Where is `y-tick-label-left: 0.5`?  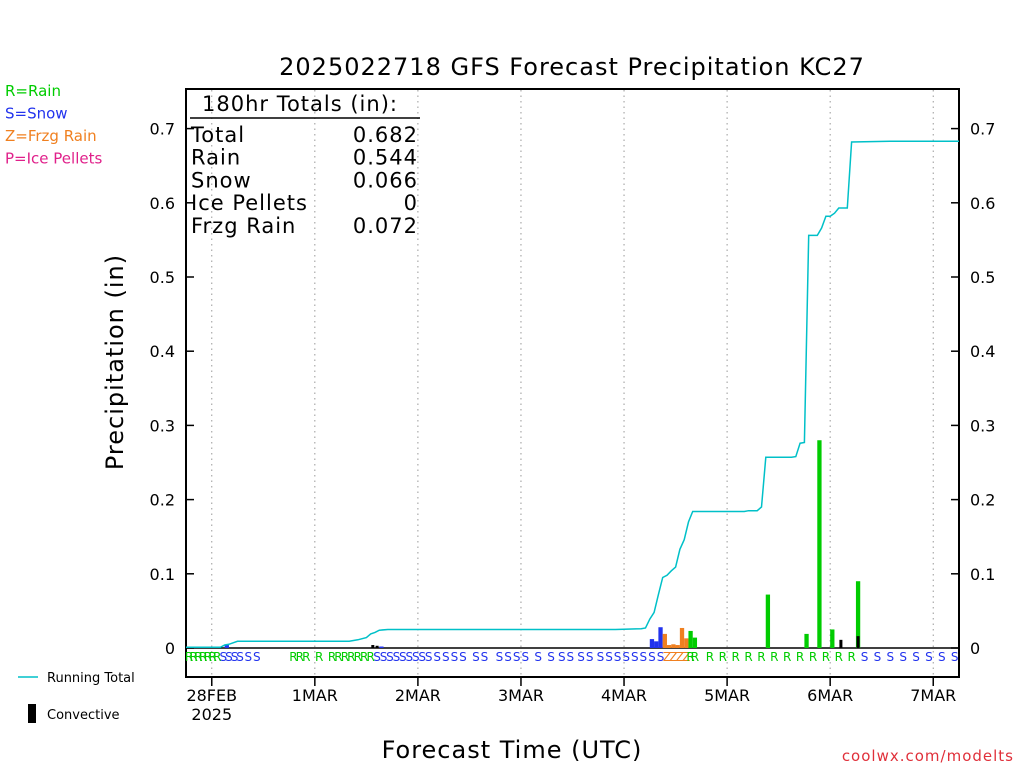 y-tick-label-left: 0.5 is located at coordinates (162, 277).